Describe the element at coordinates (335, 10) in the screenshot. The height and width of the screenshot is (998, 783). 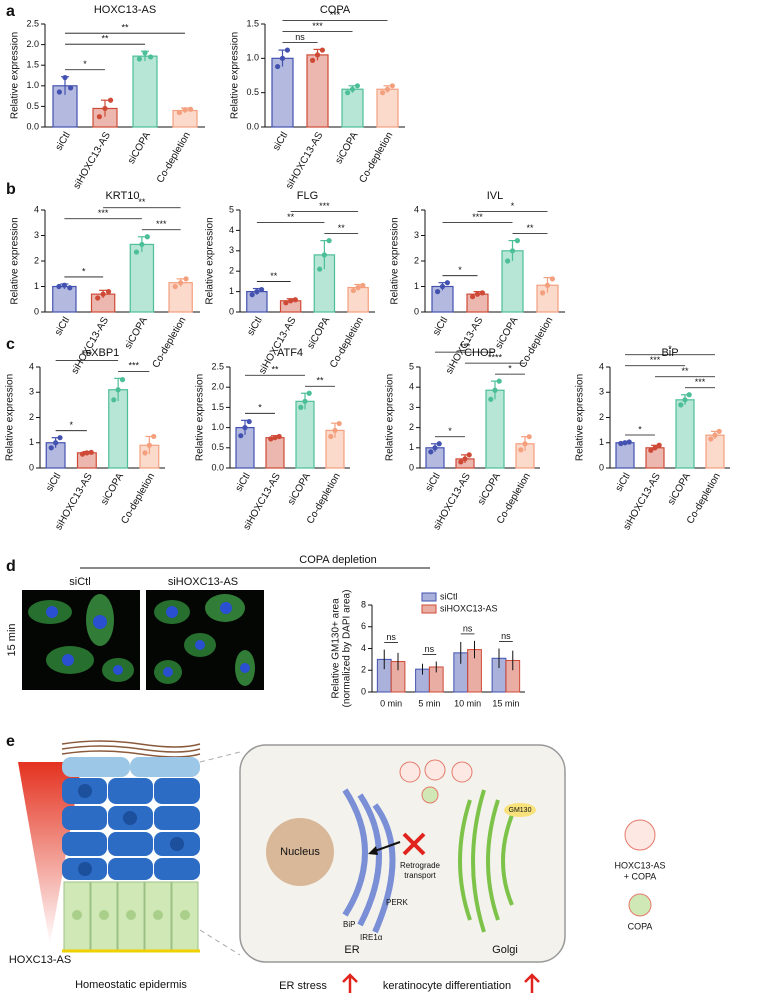
I see `chart-title: COPA` at that location.